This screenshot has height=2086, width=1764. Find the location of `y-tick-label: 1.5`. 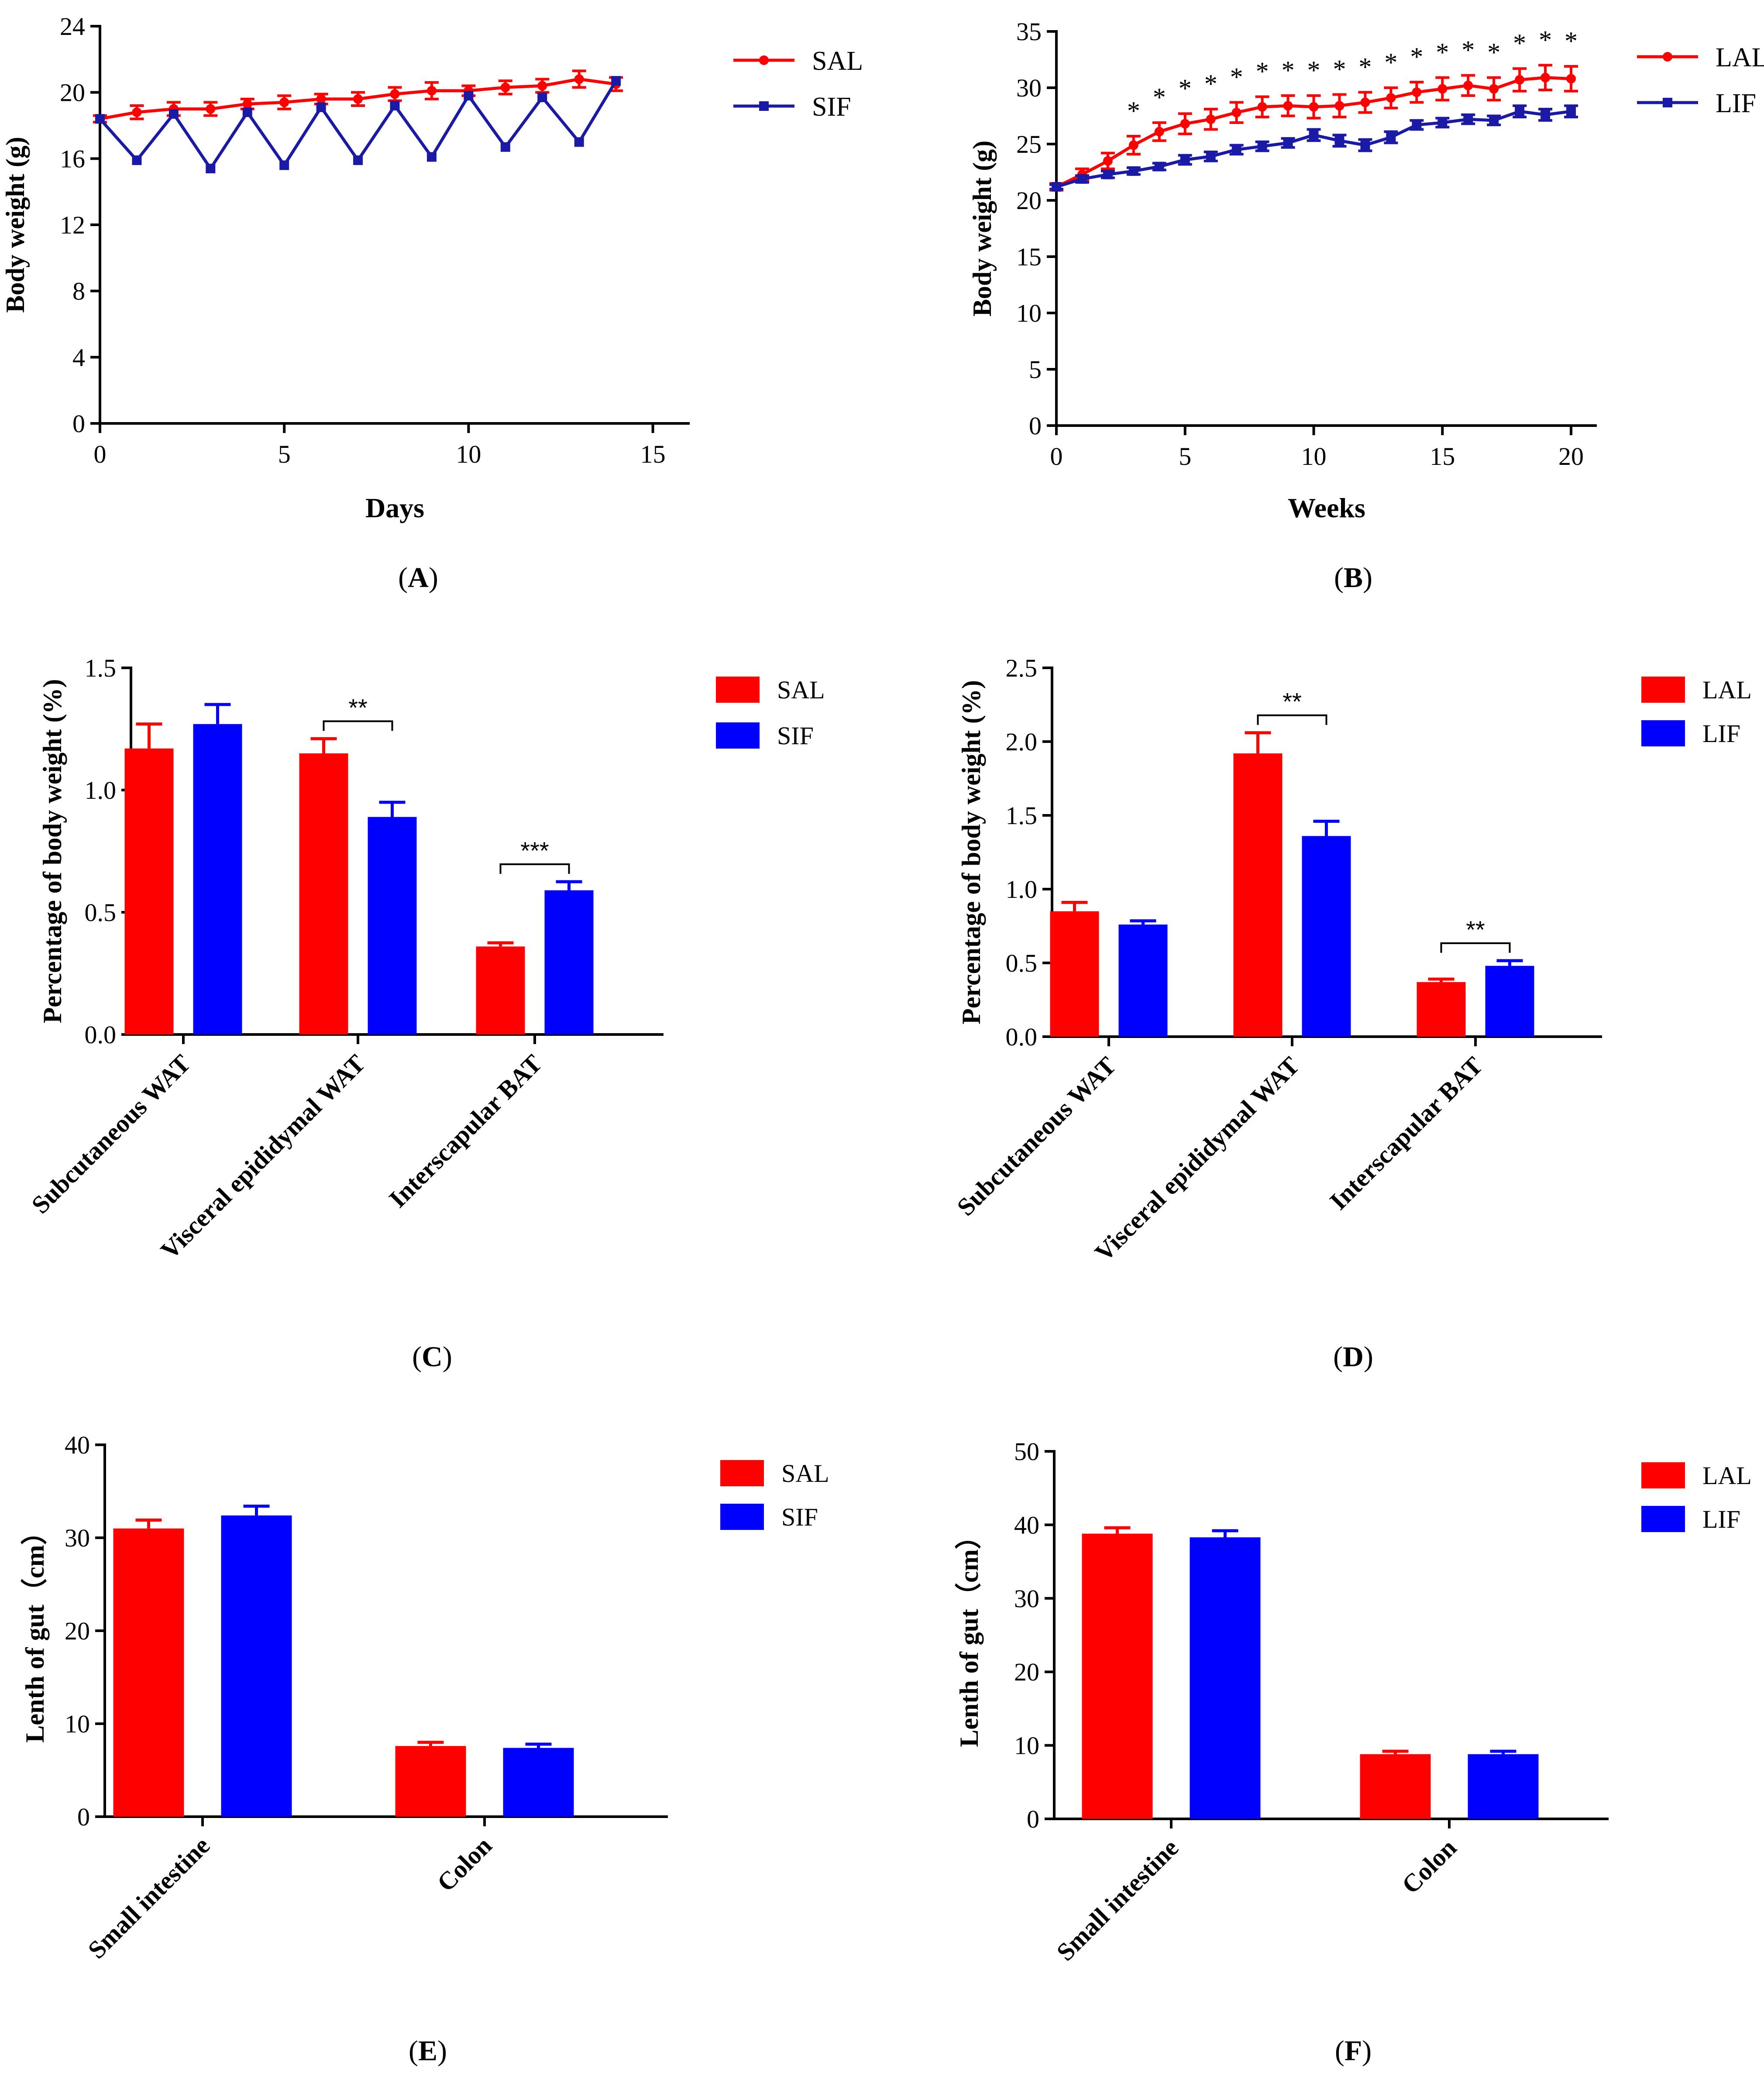

y-tick-label: 1.5 is located at coordinates (101, 668).